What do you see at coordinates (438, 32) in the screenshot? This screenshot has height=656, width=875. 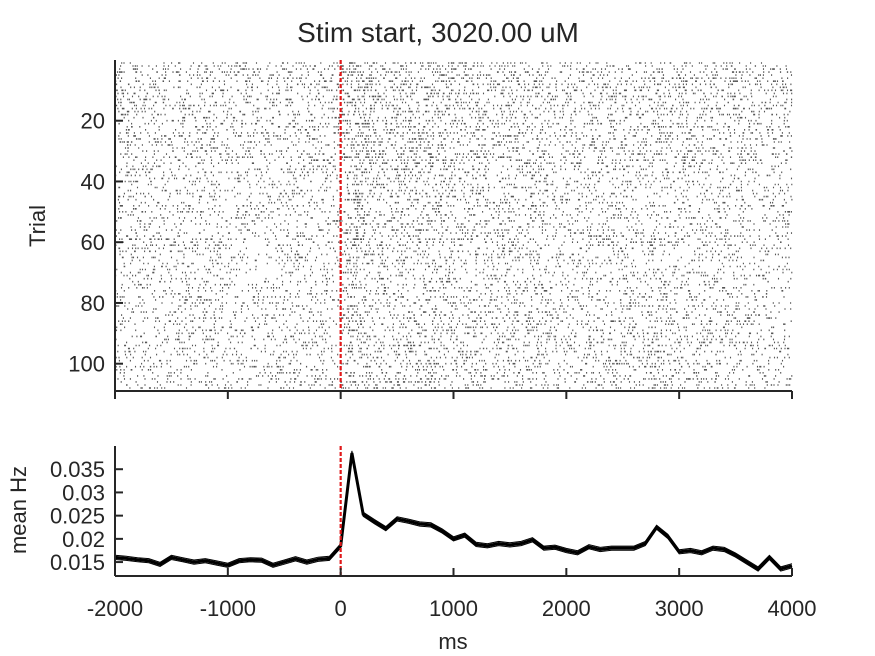 I see `raster-title: Stim start, 3020.00 uM` at bounding box center [438, 32].